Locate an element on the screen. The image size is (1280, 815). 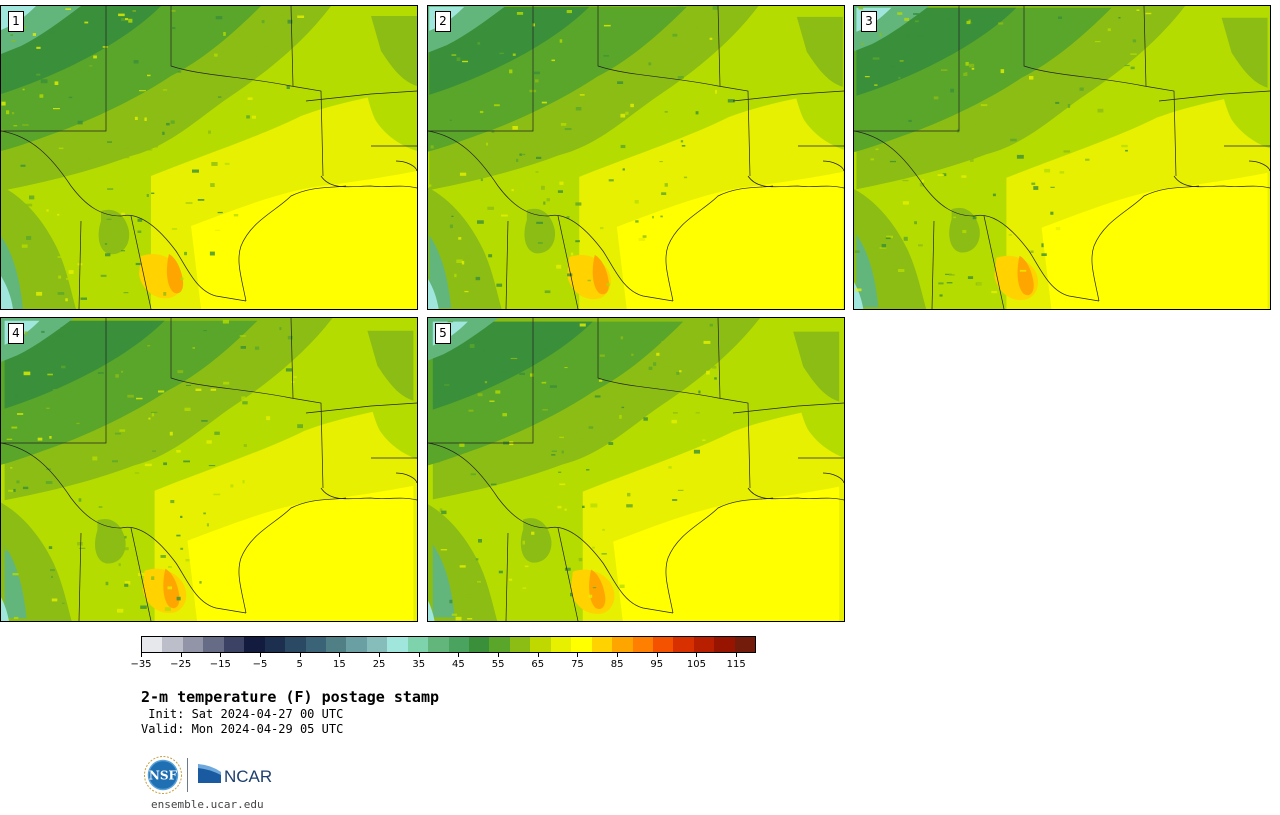
colorbar-tick-label: 55 is located at coordinates (498, 664).